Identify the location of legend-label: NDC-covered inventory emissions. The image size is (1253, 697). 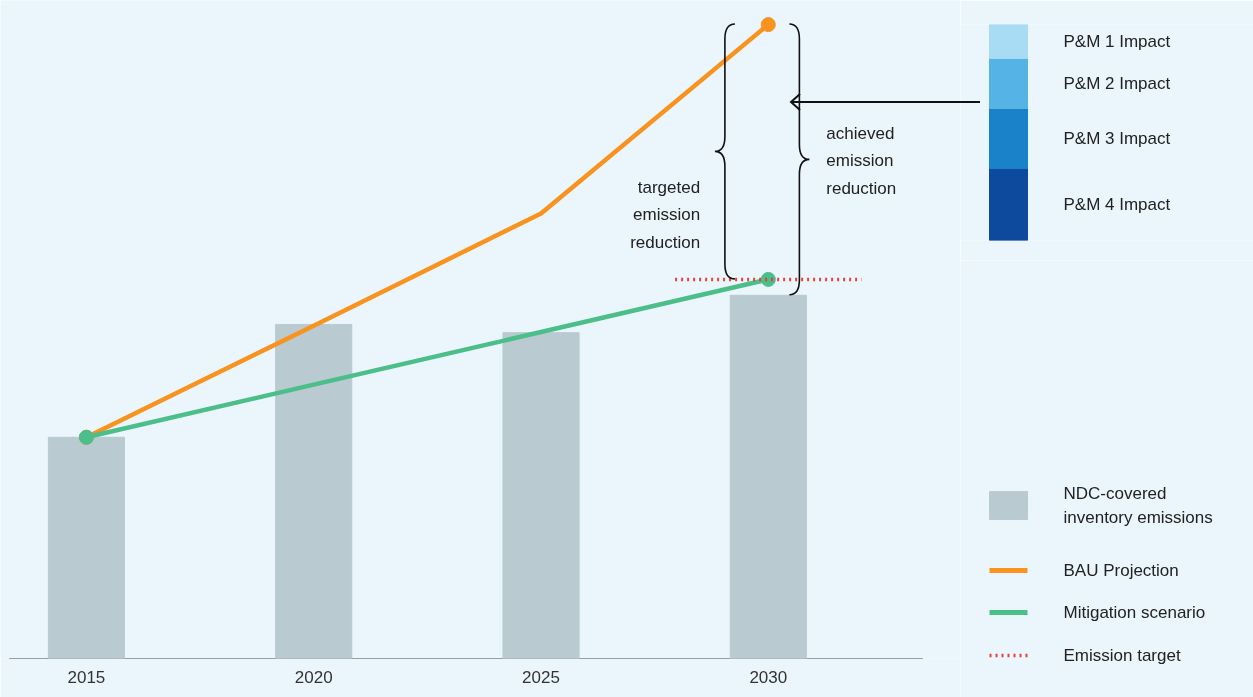
(1138, 505).